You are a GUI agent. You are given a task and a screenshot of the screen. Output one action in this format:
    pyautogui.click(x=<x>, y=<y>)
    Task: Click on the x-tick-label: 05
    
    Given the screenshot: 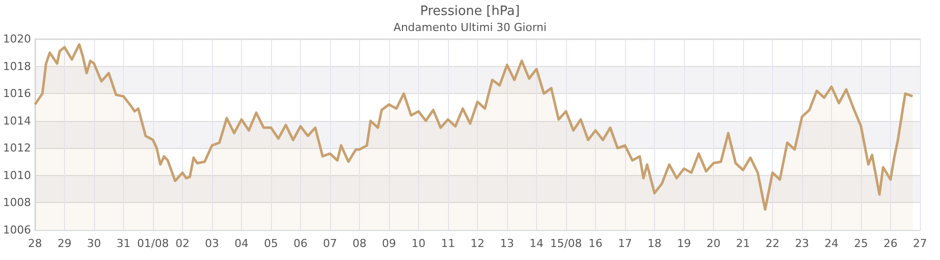 What is the action you would take?
    pyautogui.click(x=271, y=243)
    